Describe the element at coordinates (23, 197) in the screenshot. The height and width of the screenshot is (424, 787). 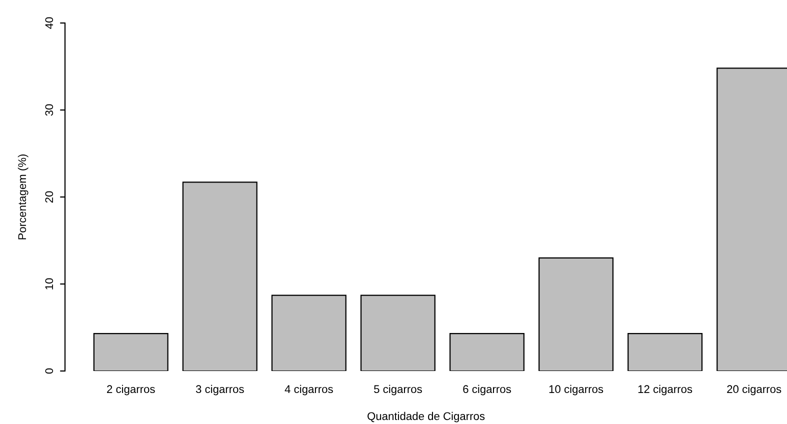
I see `y-axis-title: Porcentagem (%)` at that location.